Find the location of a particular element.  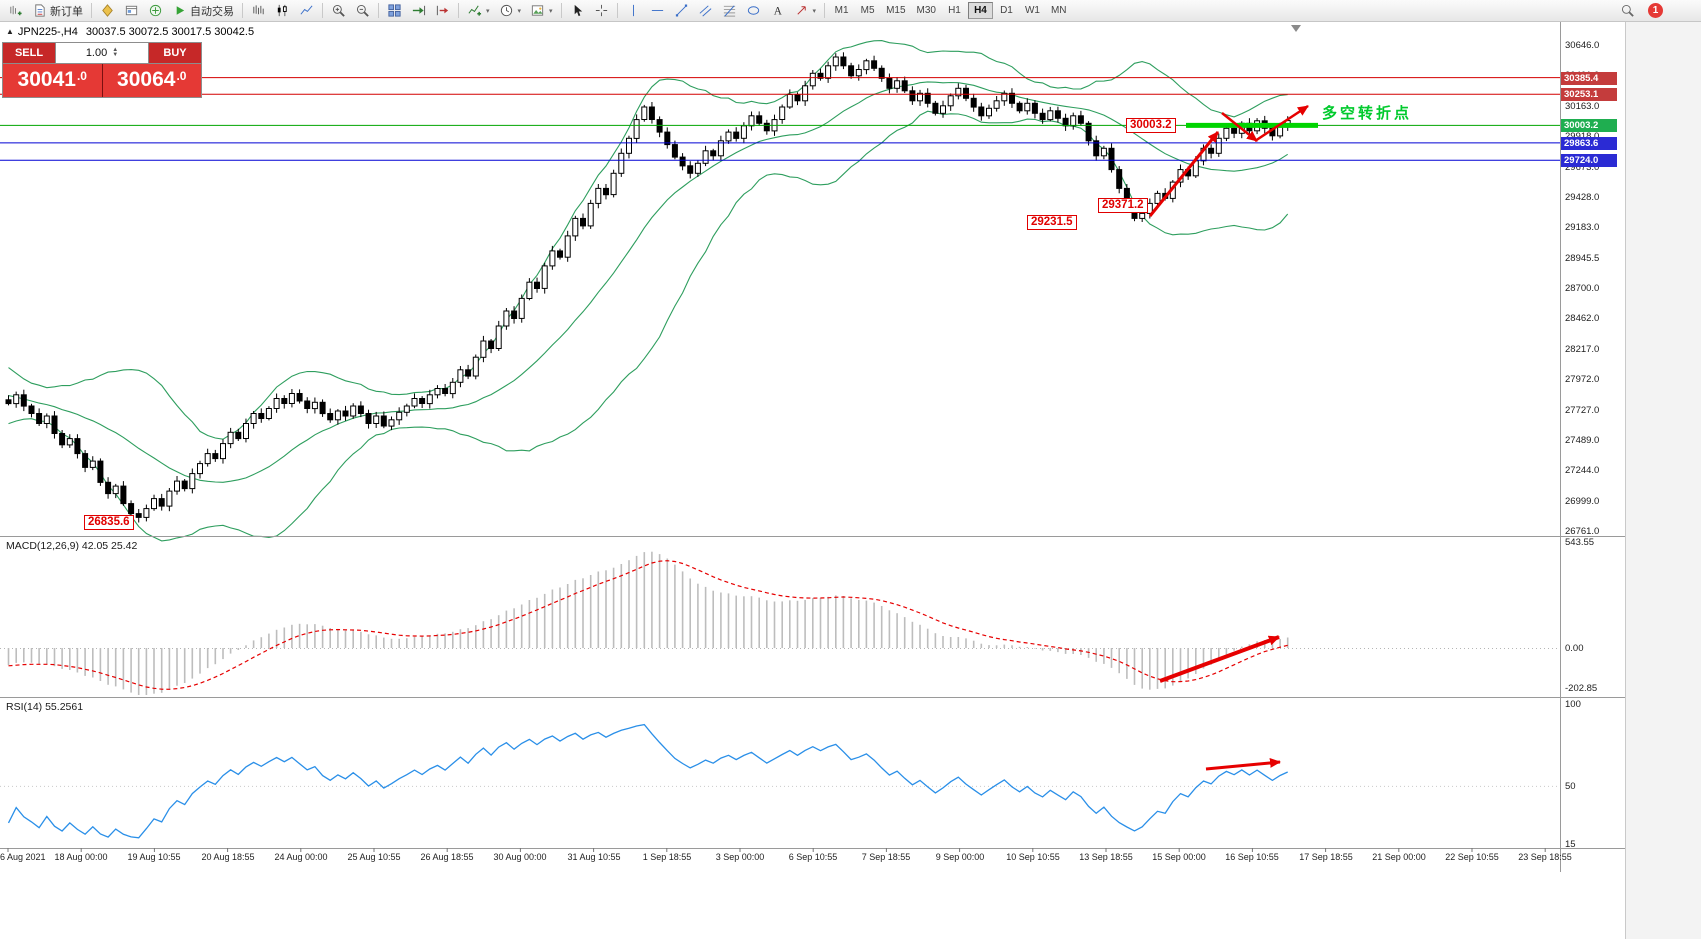

candlestick-chart-icon is located at coordinates (282, 10).